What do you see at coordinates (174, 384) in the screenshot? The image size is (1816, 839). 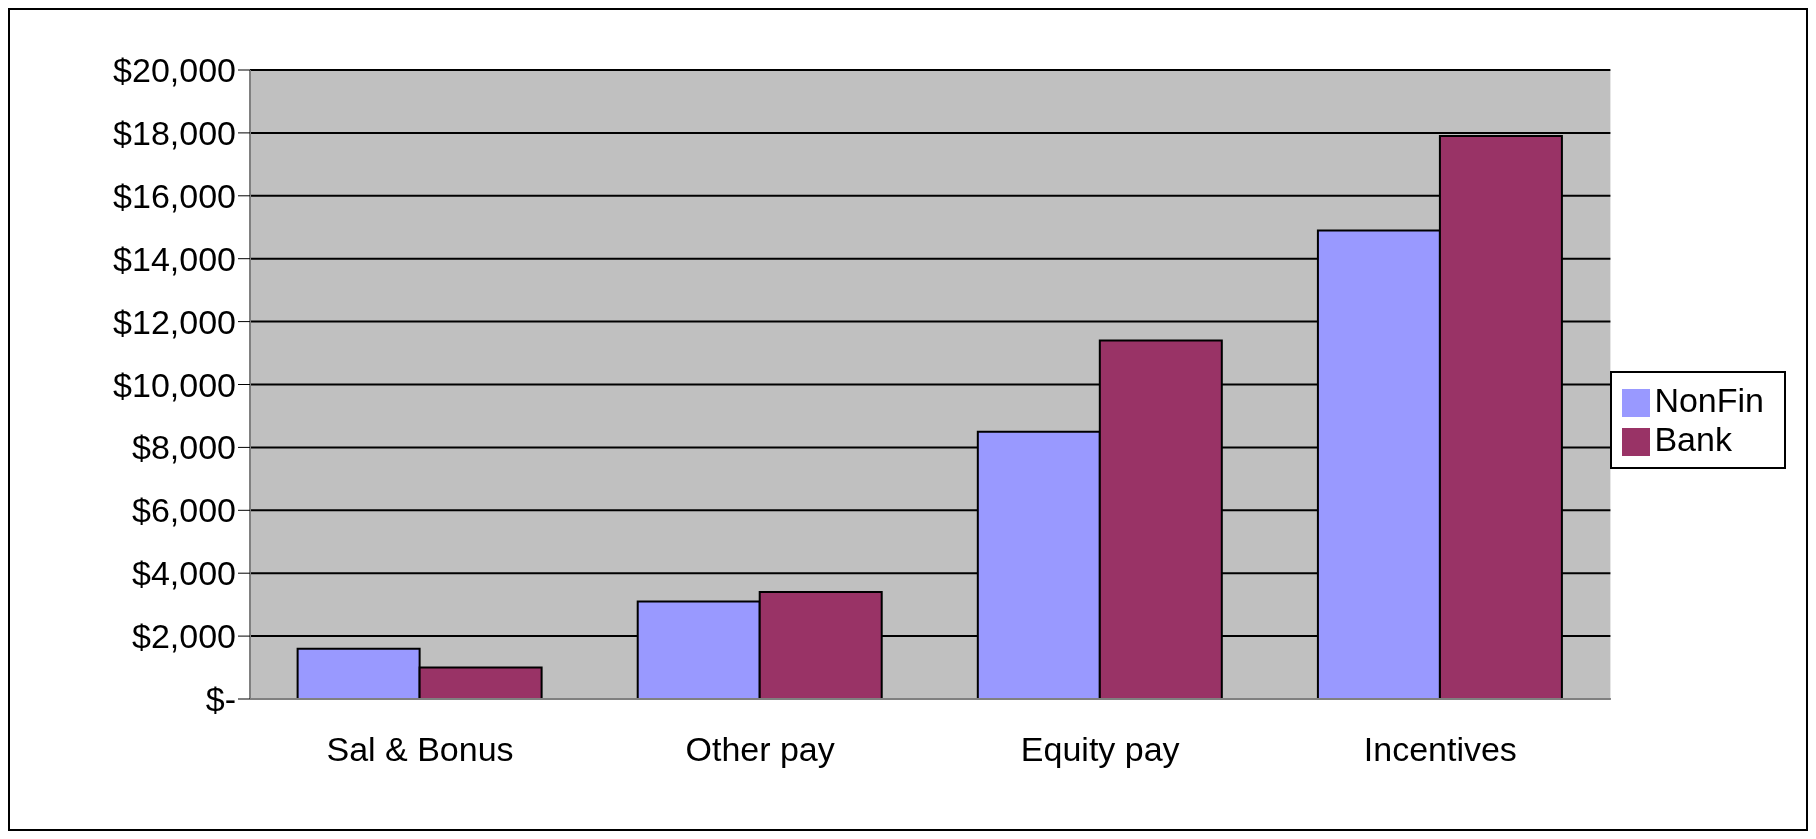 I see `y-tick-label: $10,000` at bounding box center [174, 384].